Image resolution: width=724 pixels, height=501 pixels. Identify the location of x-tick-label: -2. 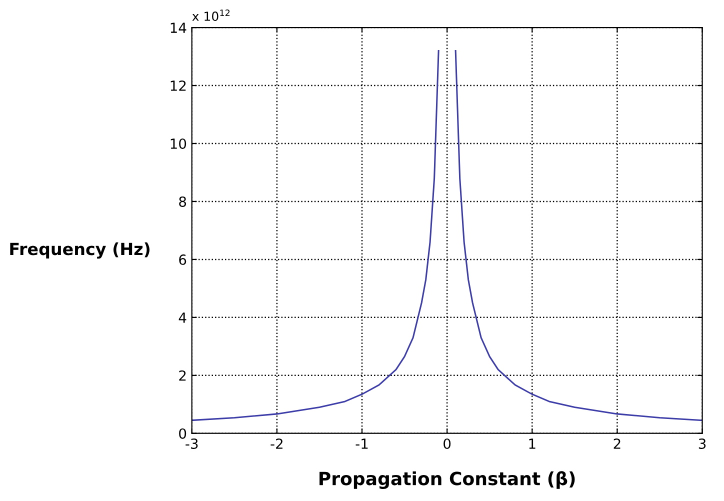
(276, 443).